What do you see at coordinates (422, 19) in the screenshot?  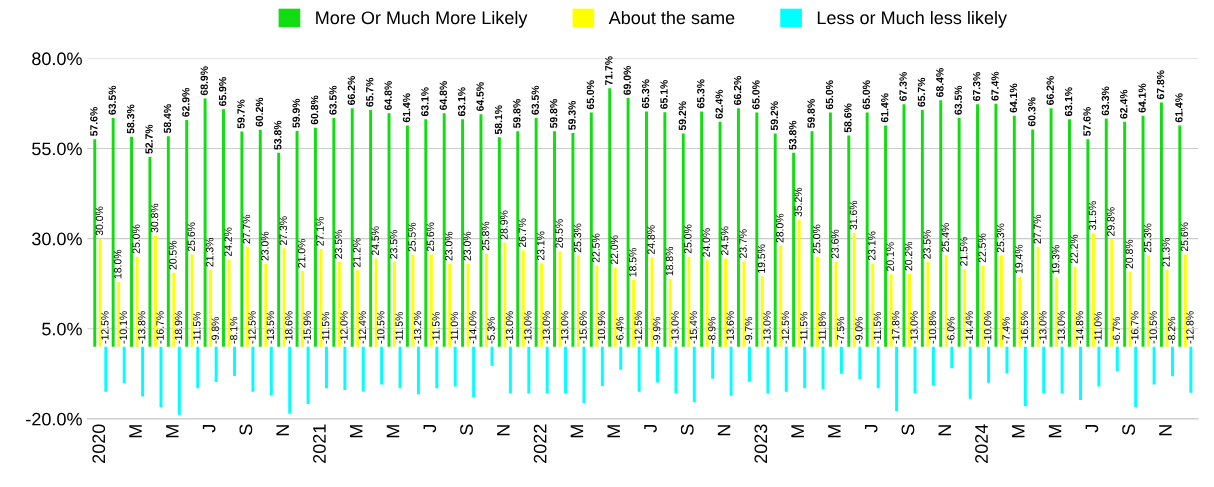 I see `legend-label: More Or Much More Likely` at bounding box center [422, 19].